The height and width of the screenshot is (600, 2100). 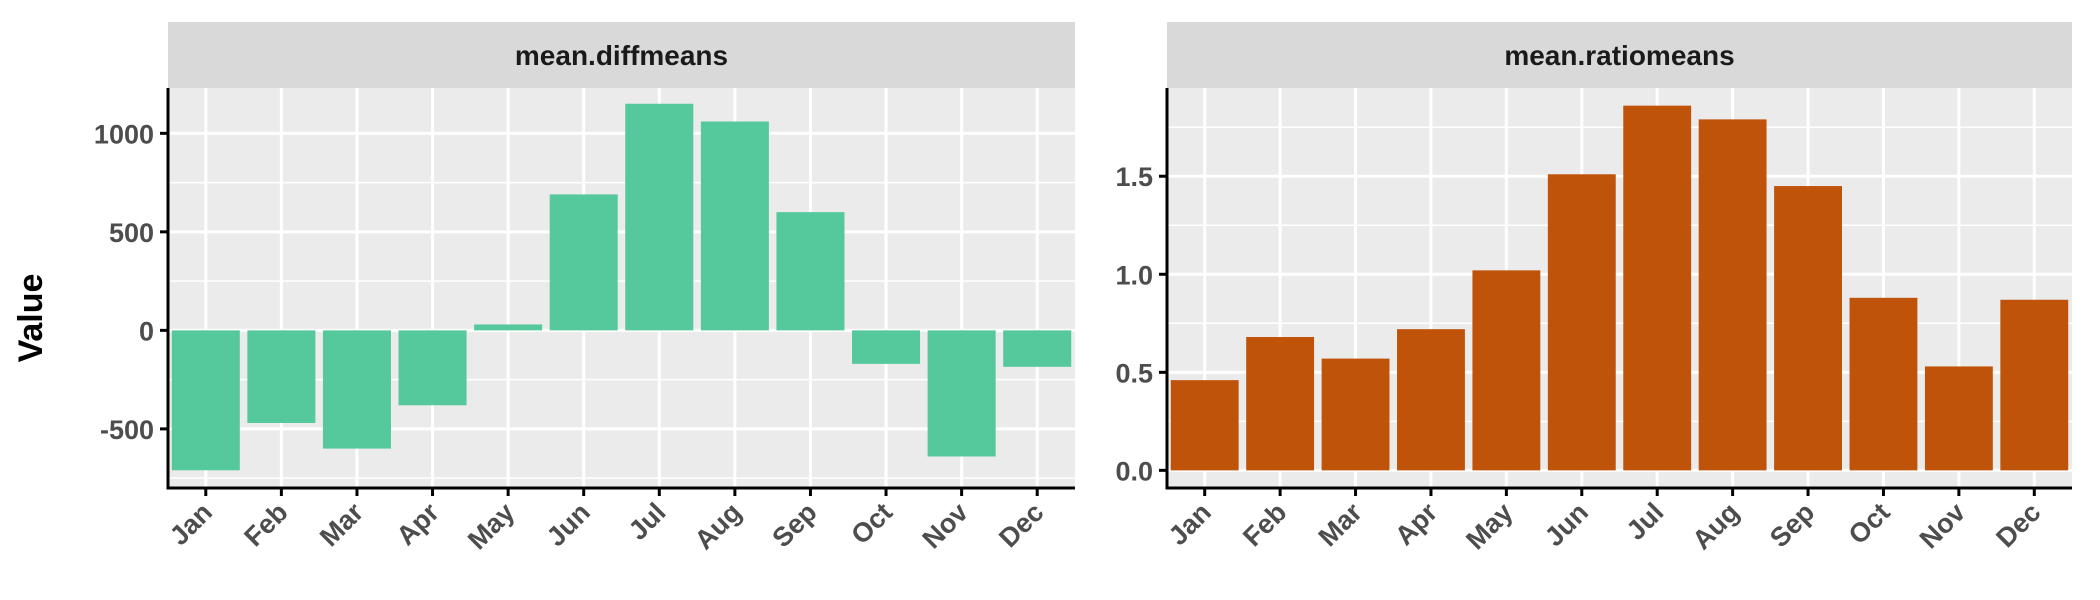 What do you see at coordinates (127, 430) in the screenshot?
I see `y-tick-label: -500` at bounding box center [127, 430].